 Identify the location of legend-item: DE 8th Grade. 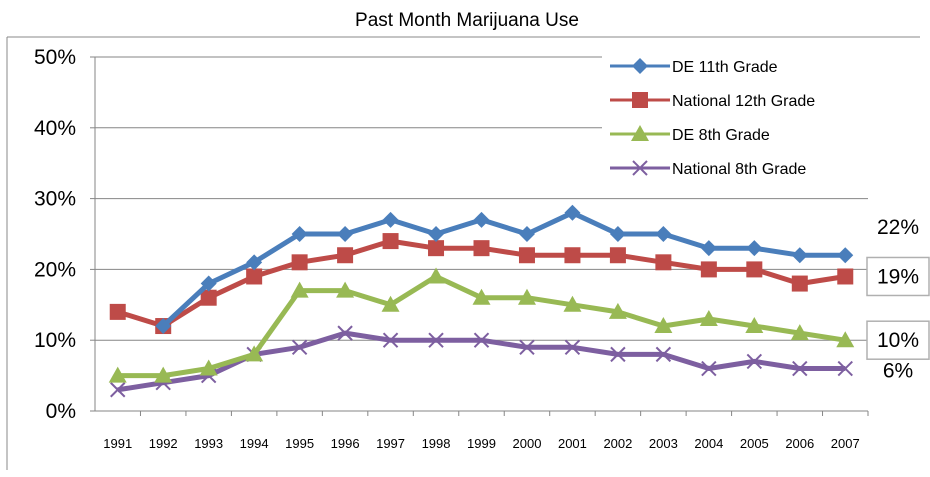
(690, 134).